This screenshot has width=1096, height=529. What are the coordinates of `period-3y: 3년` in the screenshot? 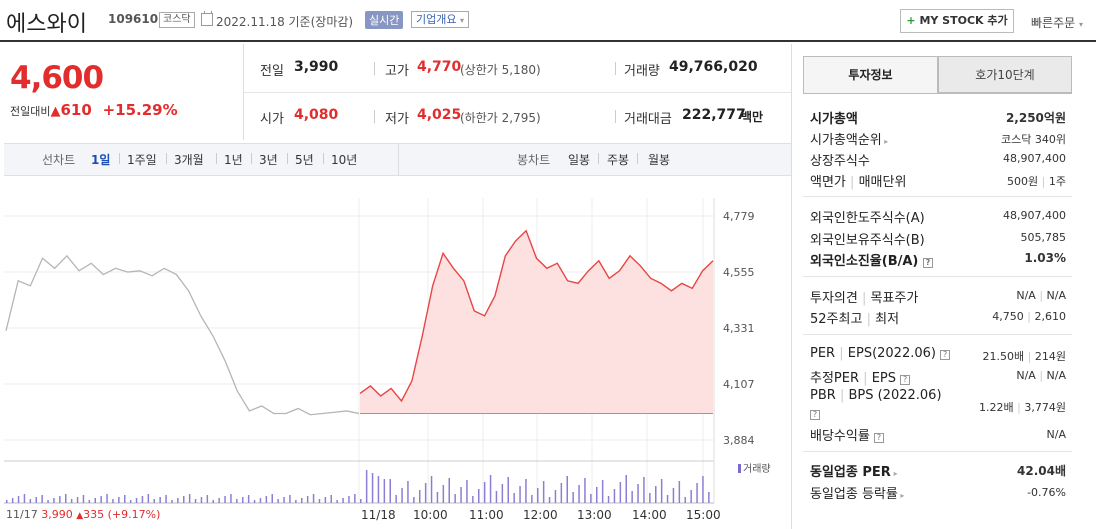 It's located at (268, 160).